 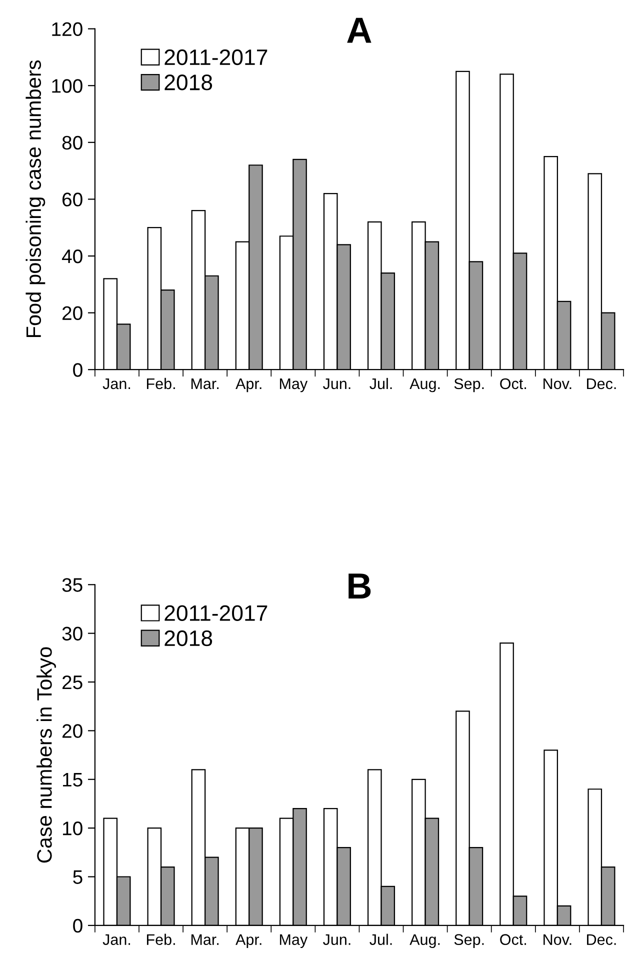 I want to click on y-tick-label: 25, so click(x=72, y=682).